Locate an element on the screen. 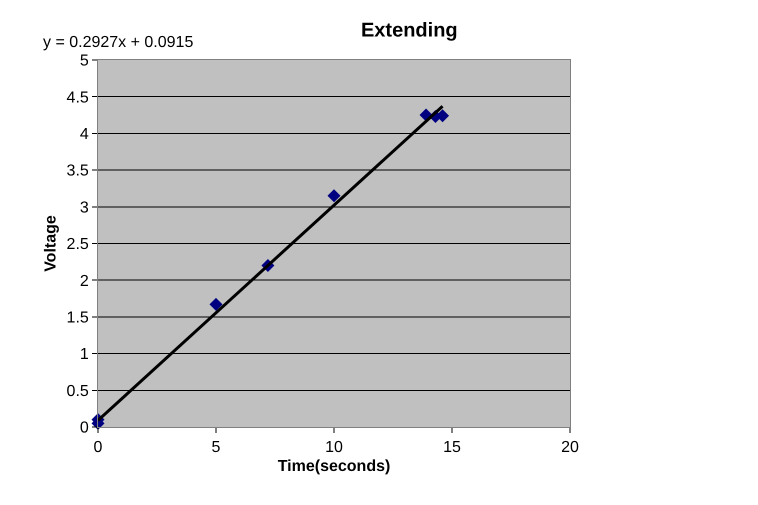 The width and height of the screenshot is (758, 505). y-tick-label: 1 is located at coordinates (84, 355).